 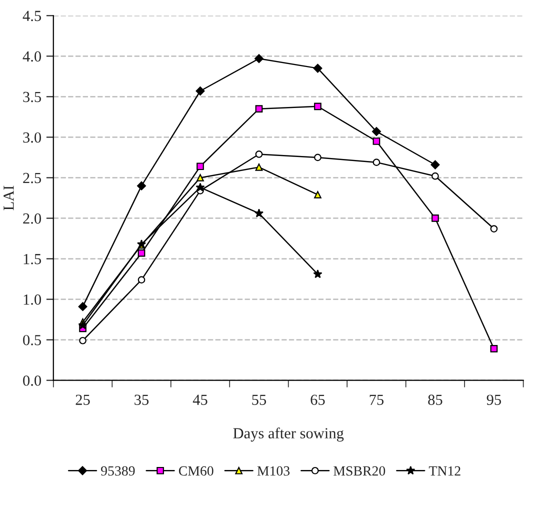 I want to click on legend-label: CM60, so click(x=196, y=471).